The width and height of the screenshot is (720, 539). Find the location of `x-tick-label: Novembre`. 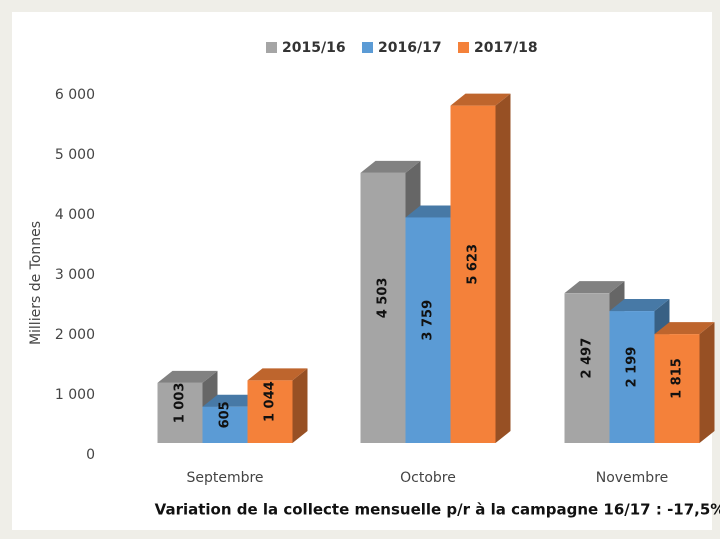

x-tick-label: Novembre is located at coordinates (632, 478).